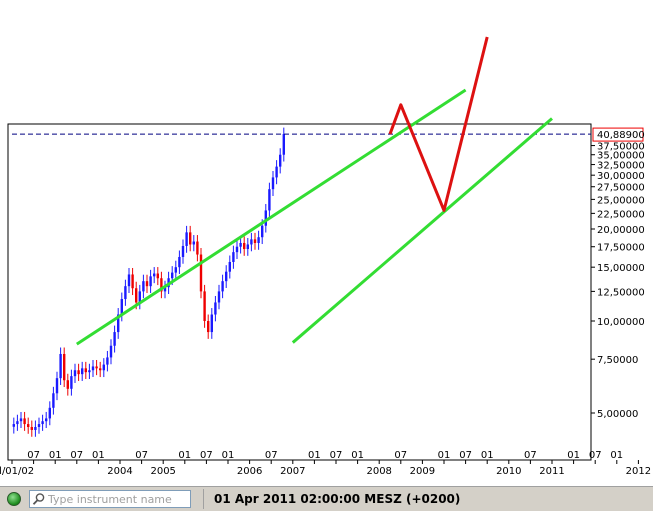  Describe the element at coordinates (438, 124) in the screenshot. I see `projection-line` at that location.